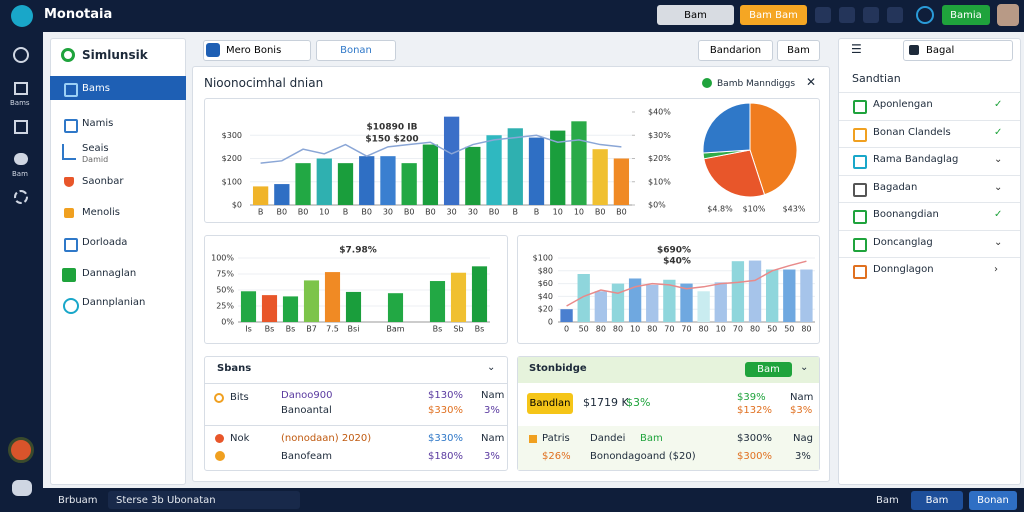  I want to click on sidebar-item: Dannaglan, so click(109, 273).